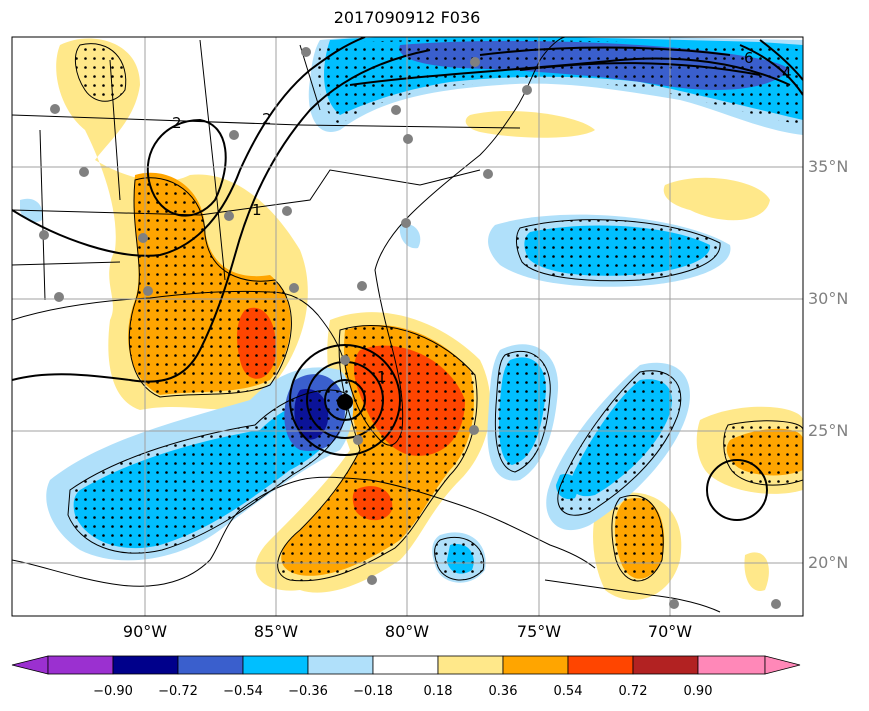 The height and width of the screenshot is (711, 869). What do you see at coordinates (828, 430) in the screenshot?
I see `lat-label: 25°N` at bounding box center [828, 430].